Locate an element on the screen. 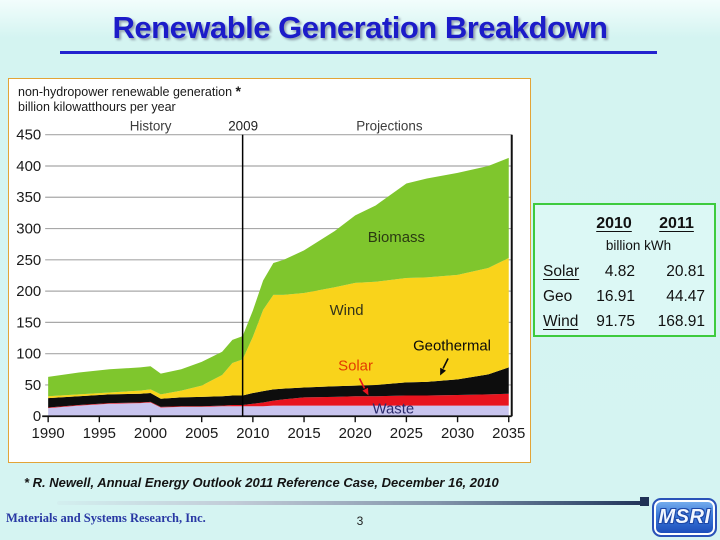 The image size is (720, 540). solar-2010-value: 4.82 is located at coordinates (619, 271).